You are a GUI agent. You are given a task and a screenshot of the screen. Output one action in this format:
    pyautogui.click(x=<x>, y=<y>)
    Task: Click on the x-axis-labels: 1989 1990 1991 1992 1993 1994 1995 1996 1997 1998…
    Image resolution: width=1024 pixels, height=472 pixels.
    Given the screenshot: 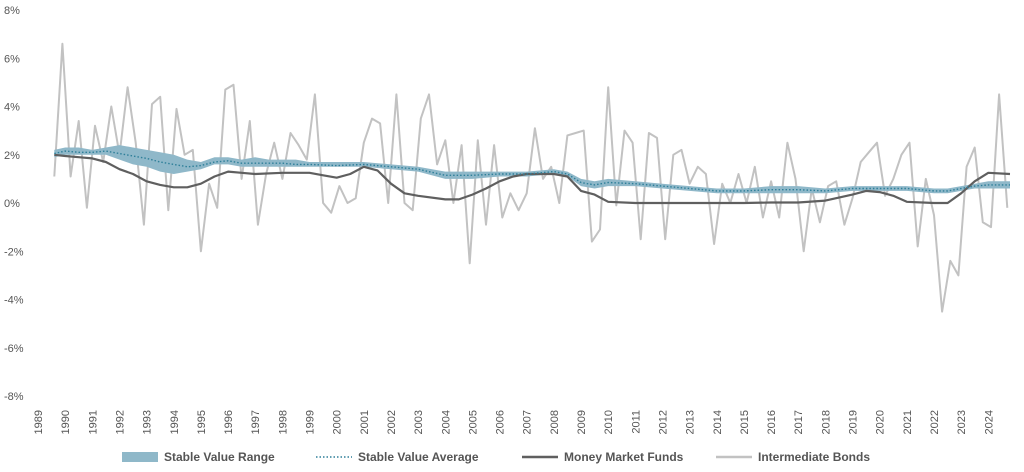 What is the action you would take?
    pyautogui.click(x=514, y=422)
    